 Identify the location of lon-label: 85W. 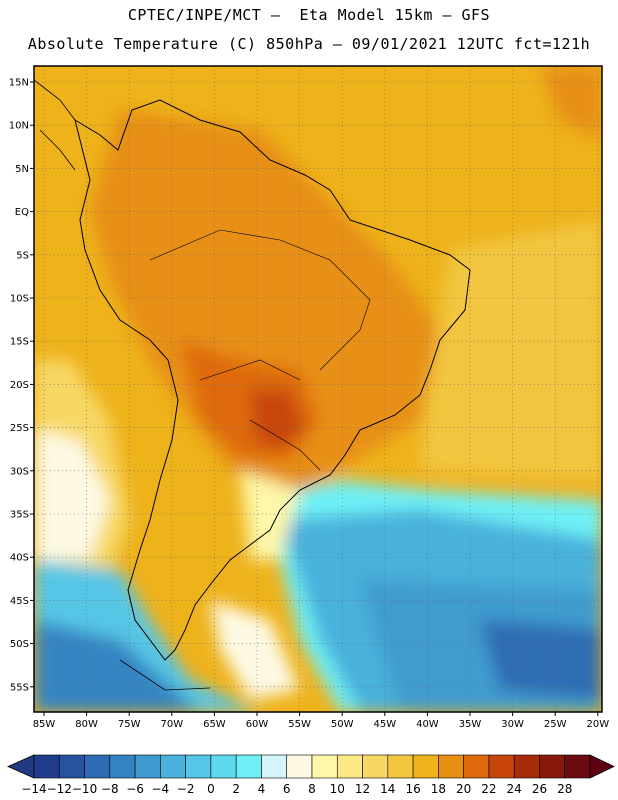
(44, 724).